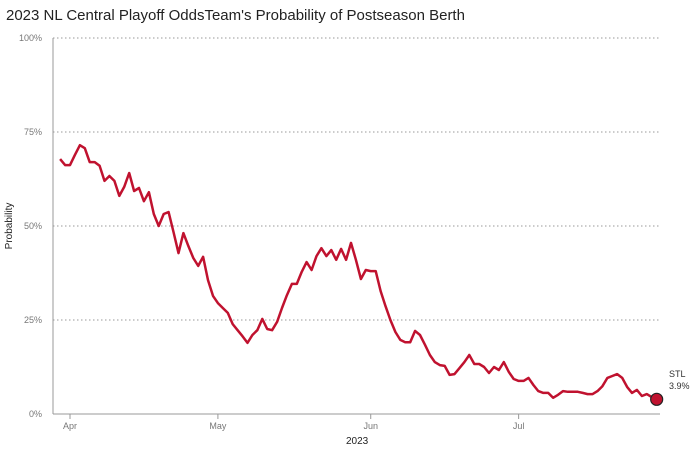 Image resolution: width=700 pixels, height=456 pixels. What do you see at coordinates (218, 426) in the screenshot?
I see `x-tick-label: May` at bounding box center [218, 426].